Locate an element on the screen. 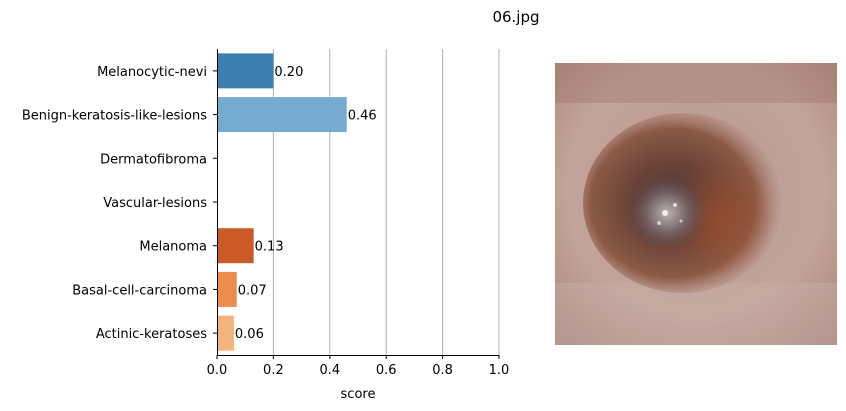 The height and width of the screenshot is (411, 846). category-label: Melanocytic-nevi is located at coordinates (152, 72).